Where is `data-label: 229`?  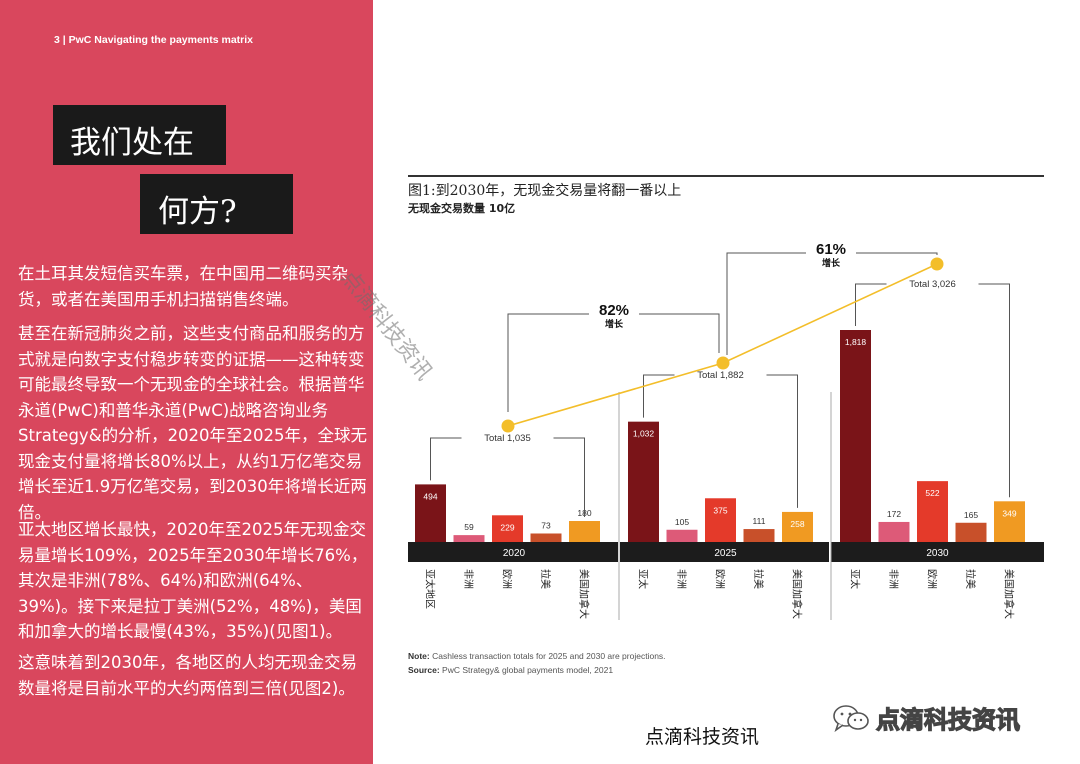 data-label: 229 is located at coordinates (507, 527).